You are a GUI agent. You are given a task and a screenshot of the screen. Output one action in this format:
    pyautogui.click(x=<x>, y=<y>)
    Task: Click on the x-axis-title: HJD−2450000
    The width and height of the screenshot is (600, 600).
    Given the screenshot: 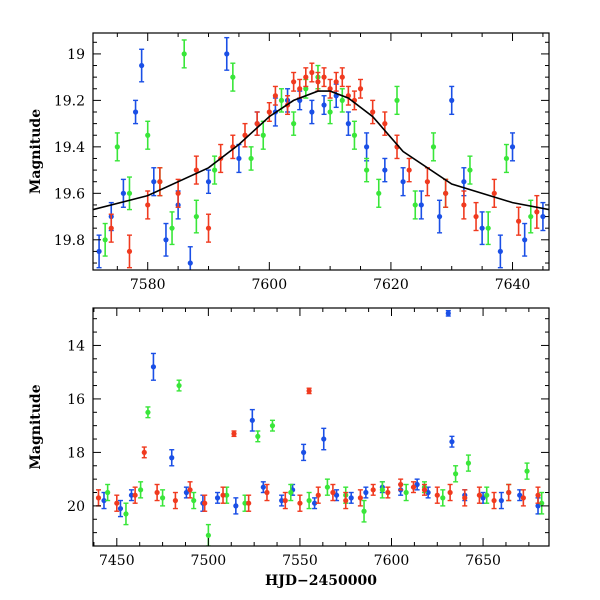 What is the action you would take?
    pyautogui.click(x=321, y=581)
    